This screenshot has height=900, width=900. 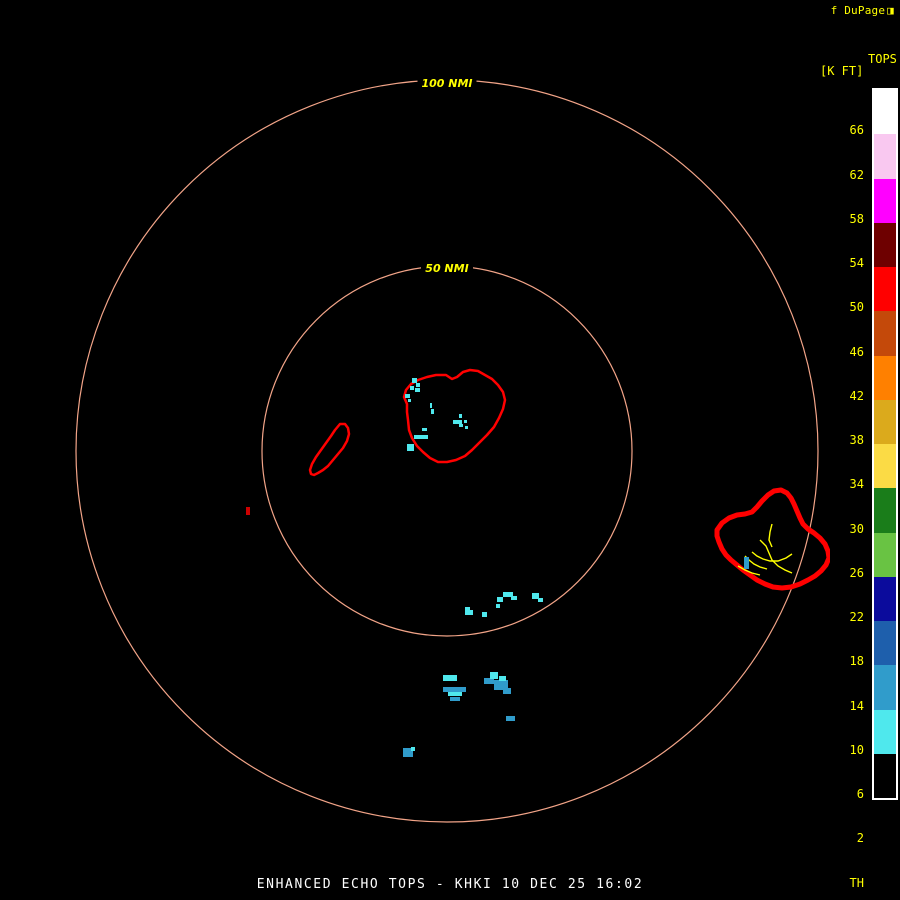 I want to click on colorbar-tick-label: 38, so click(x=856, y=440).